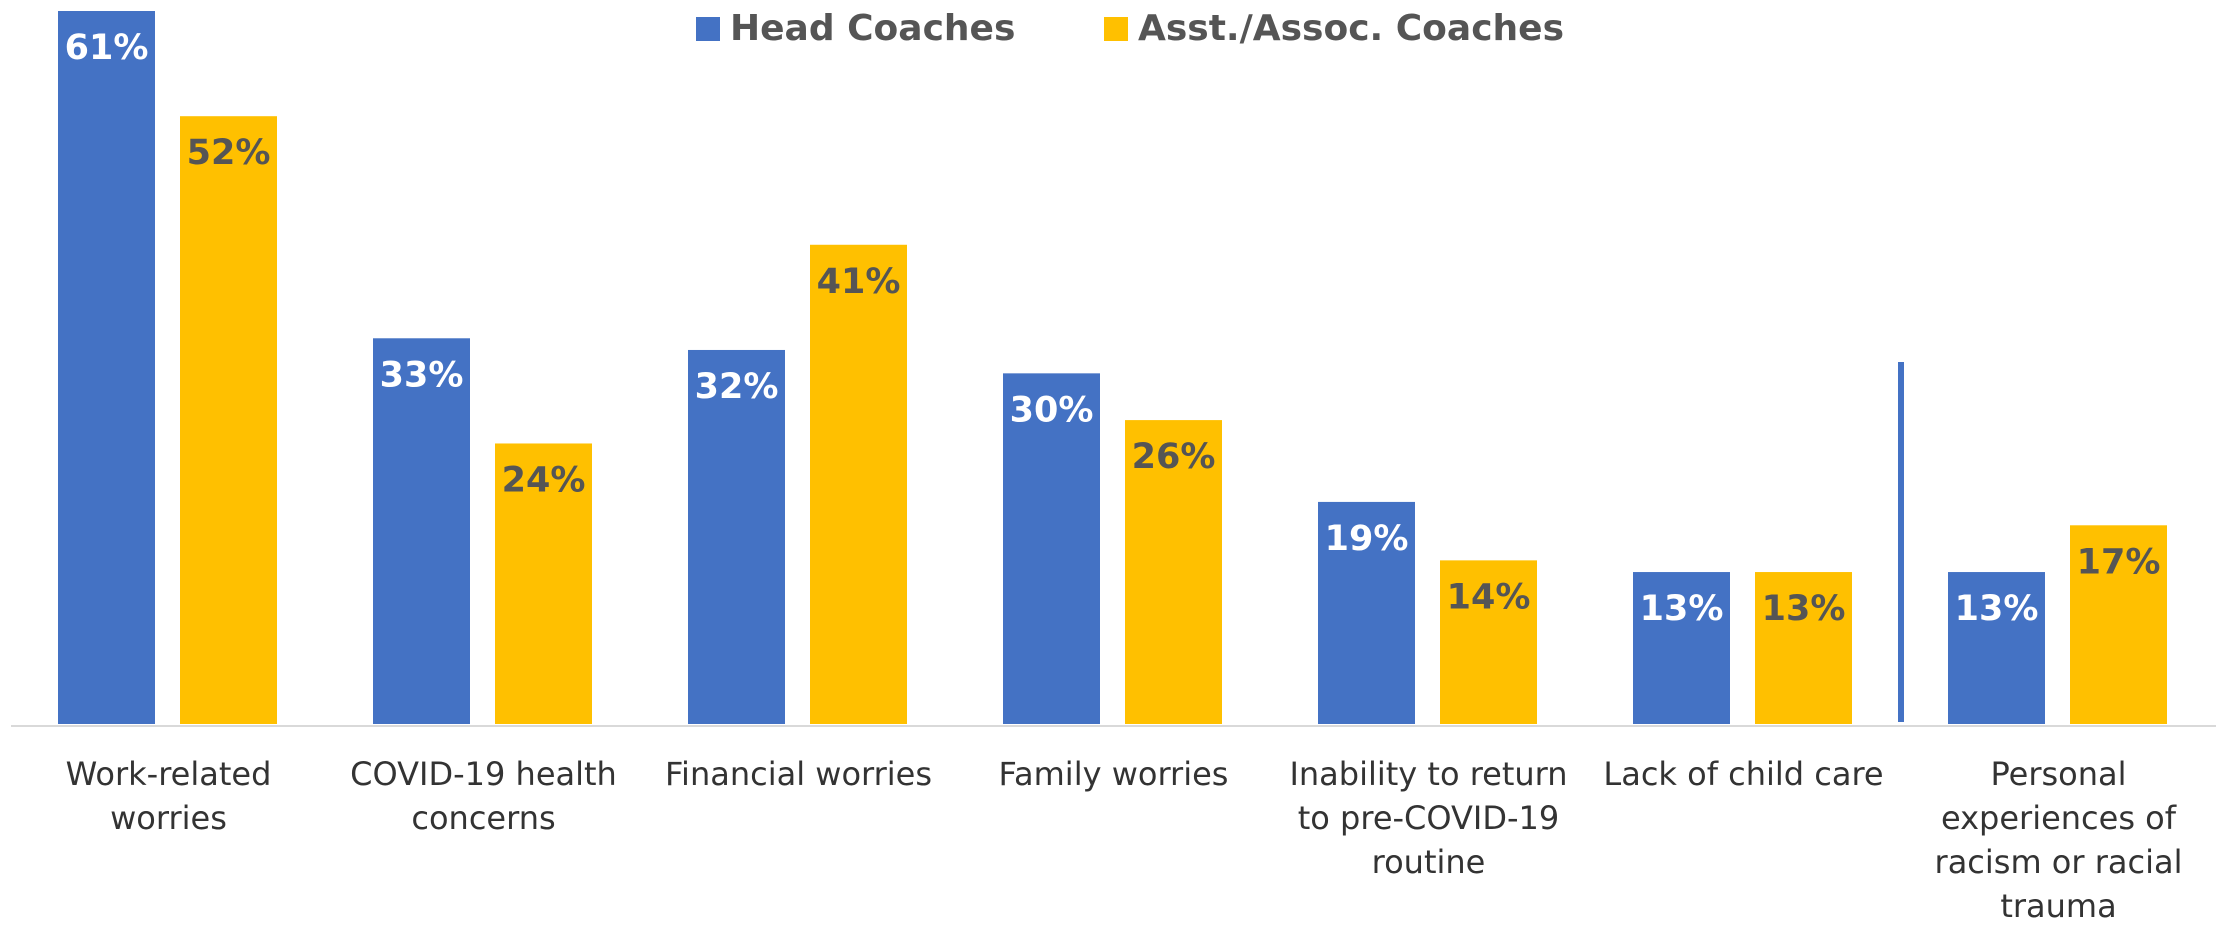 This screenshot has width=2227, height=928. Describe the element at coordinates (1052, 410) in the screenshot. I see `value-label: 30%` at that location.